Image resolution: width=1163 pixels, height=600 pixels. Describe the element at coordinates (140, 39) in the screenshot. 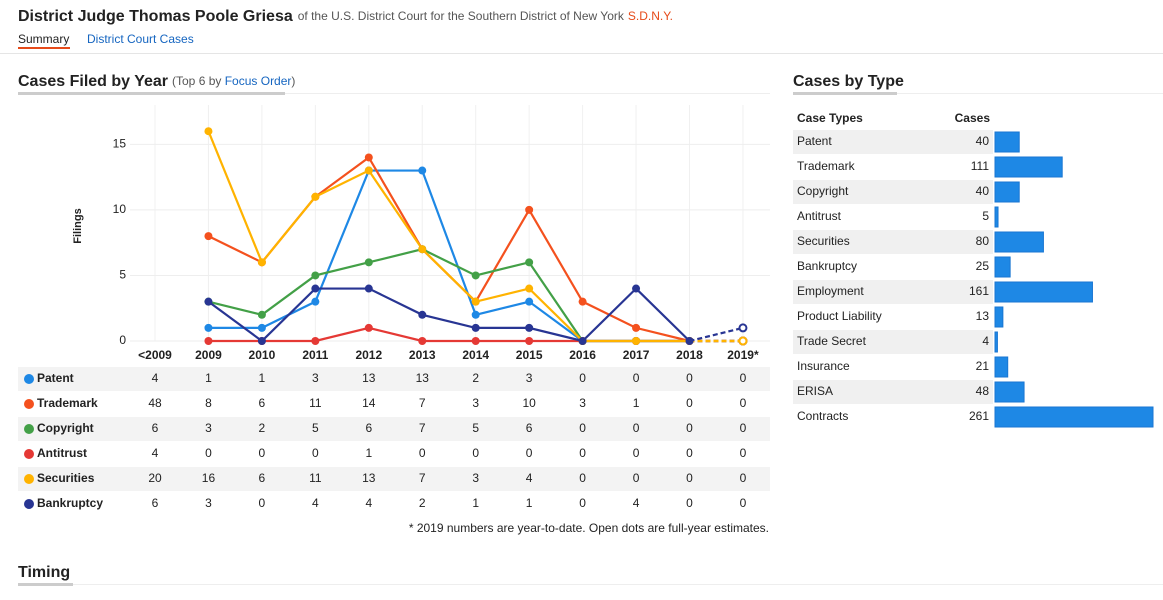

I see `tab-cases: District Court Cases` at that location.